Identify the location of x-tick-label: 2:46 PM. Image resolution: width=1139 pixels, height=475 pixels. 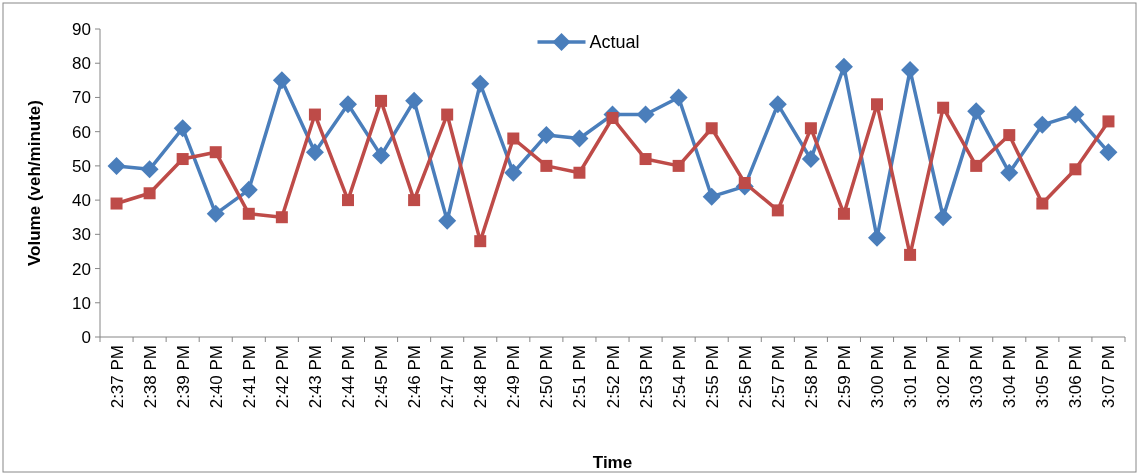
(415, 377).